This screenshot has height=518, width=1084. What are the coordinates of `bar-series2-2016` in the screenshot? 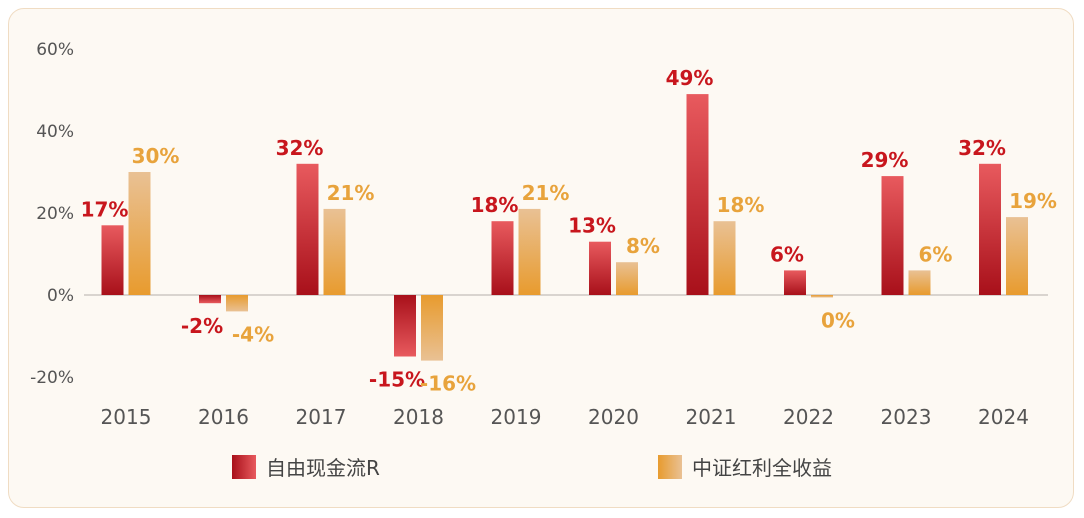 It's located at (237, 303).